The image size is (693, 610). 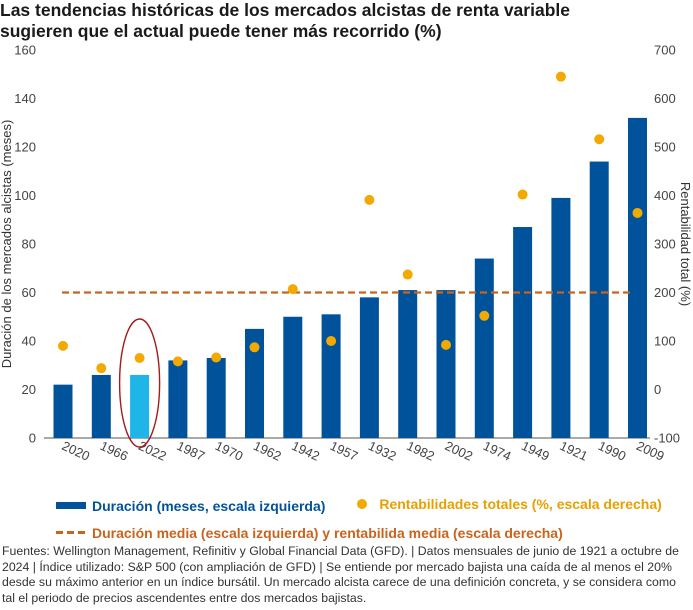 I want to click on left-tick-label: 0, so click(x=32, y=438).